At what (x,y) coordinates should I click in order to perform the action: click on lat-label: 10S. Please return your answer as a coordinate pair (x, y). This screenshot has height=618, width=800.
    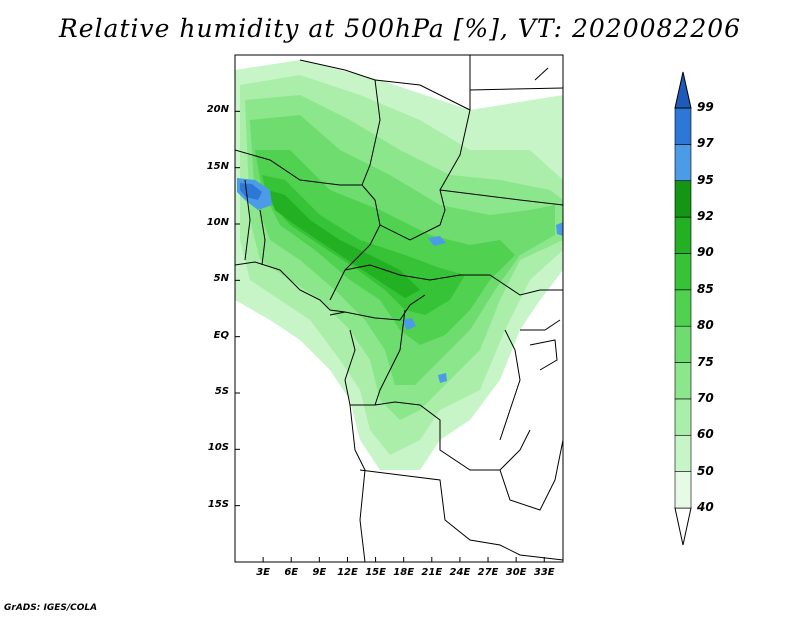
    Looking at the image, I should click on (218, 448).